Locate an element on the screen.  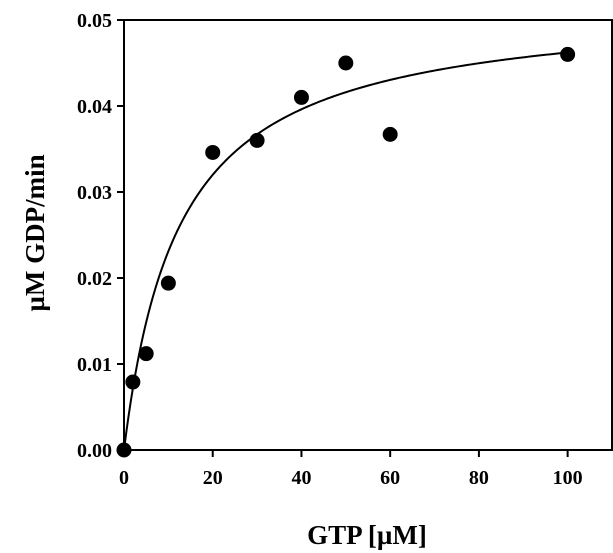
x-tick-label-60: 60 is located at coordinates (390, 478).